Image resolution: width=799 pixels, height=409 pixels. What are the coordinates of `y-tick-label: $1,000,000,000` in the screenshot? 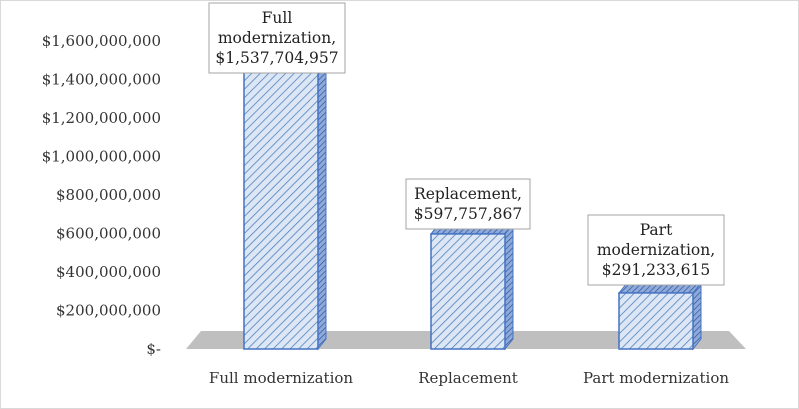 It's located at (101, 157).